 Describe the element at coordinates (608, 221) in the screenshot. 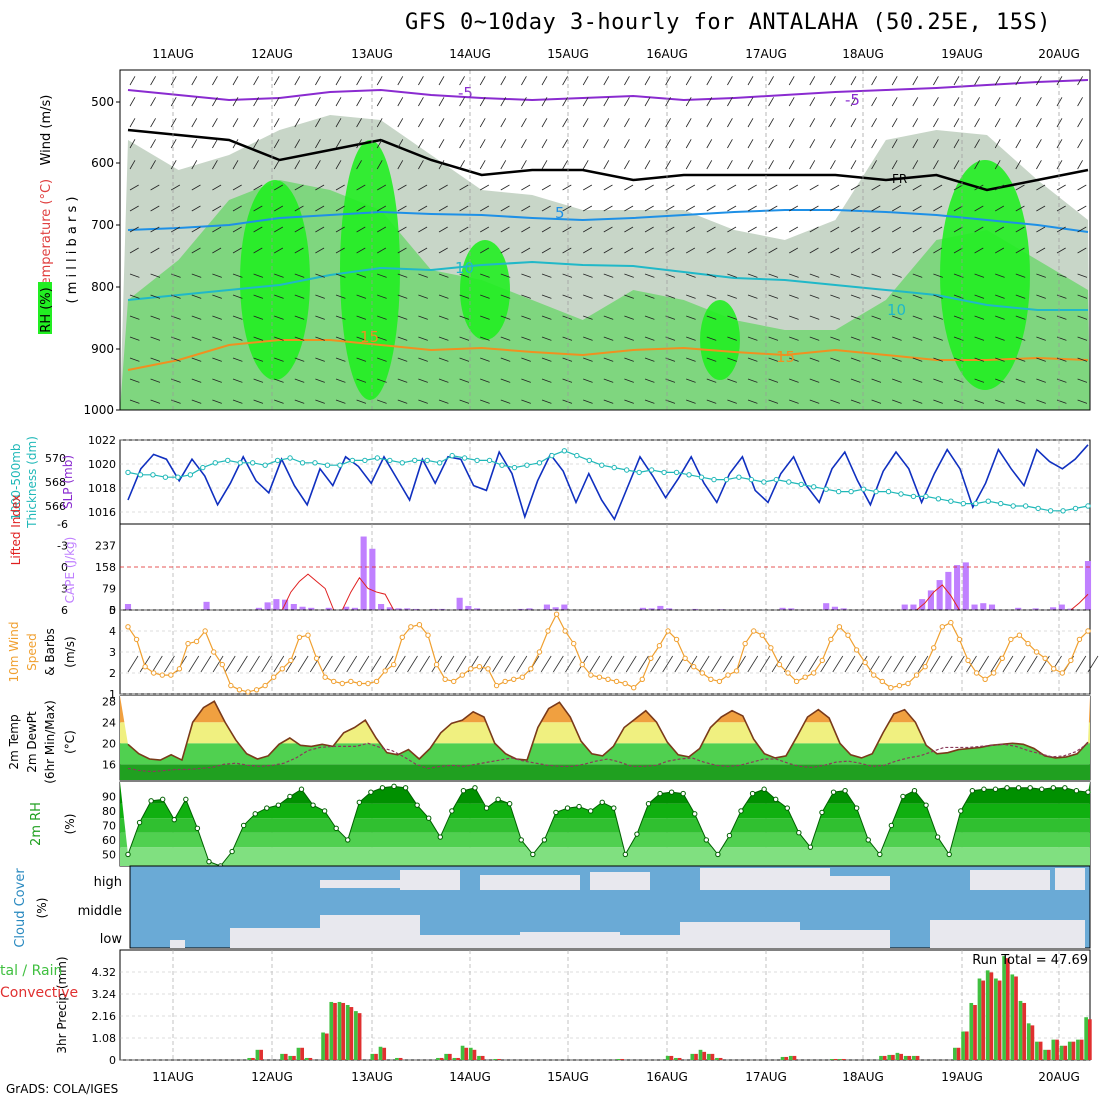

I see `plus5-contour` at that location.